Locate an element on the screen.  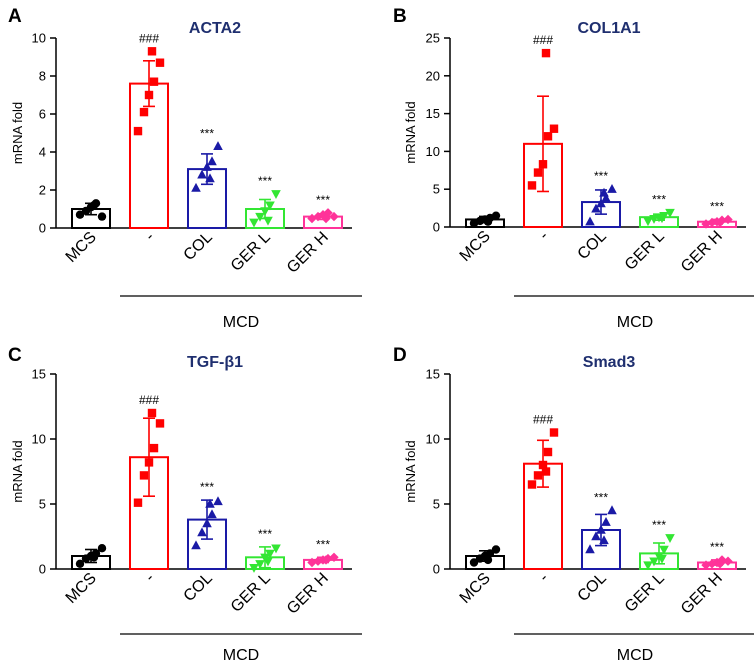
y-tick-label: 5 is located at coordinates (42, 504).